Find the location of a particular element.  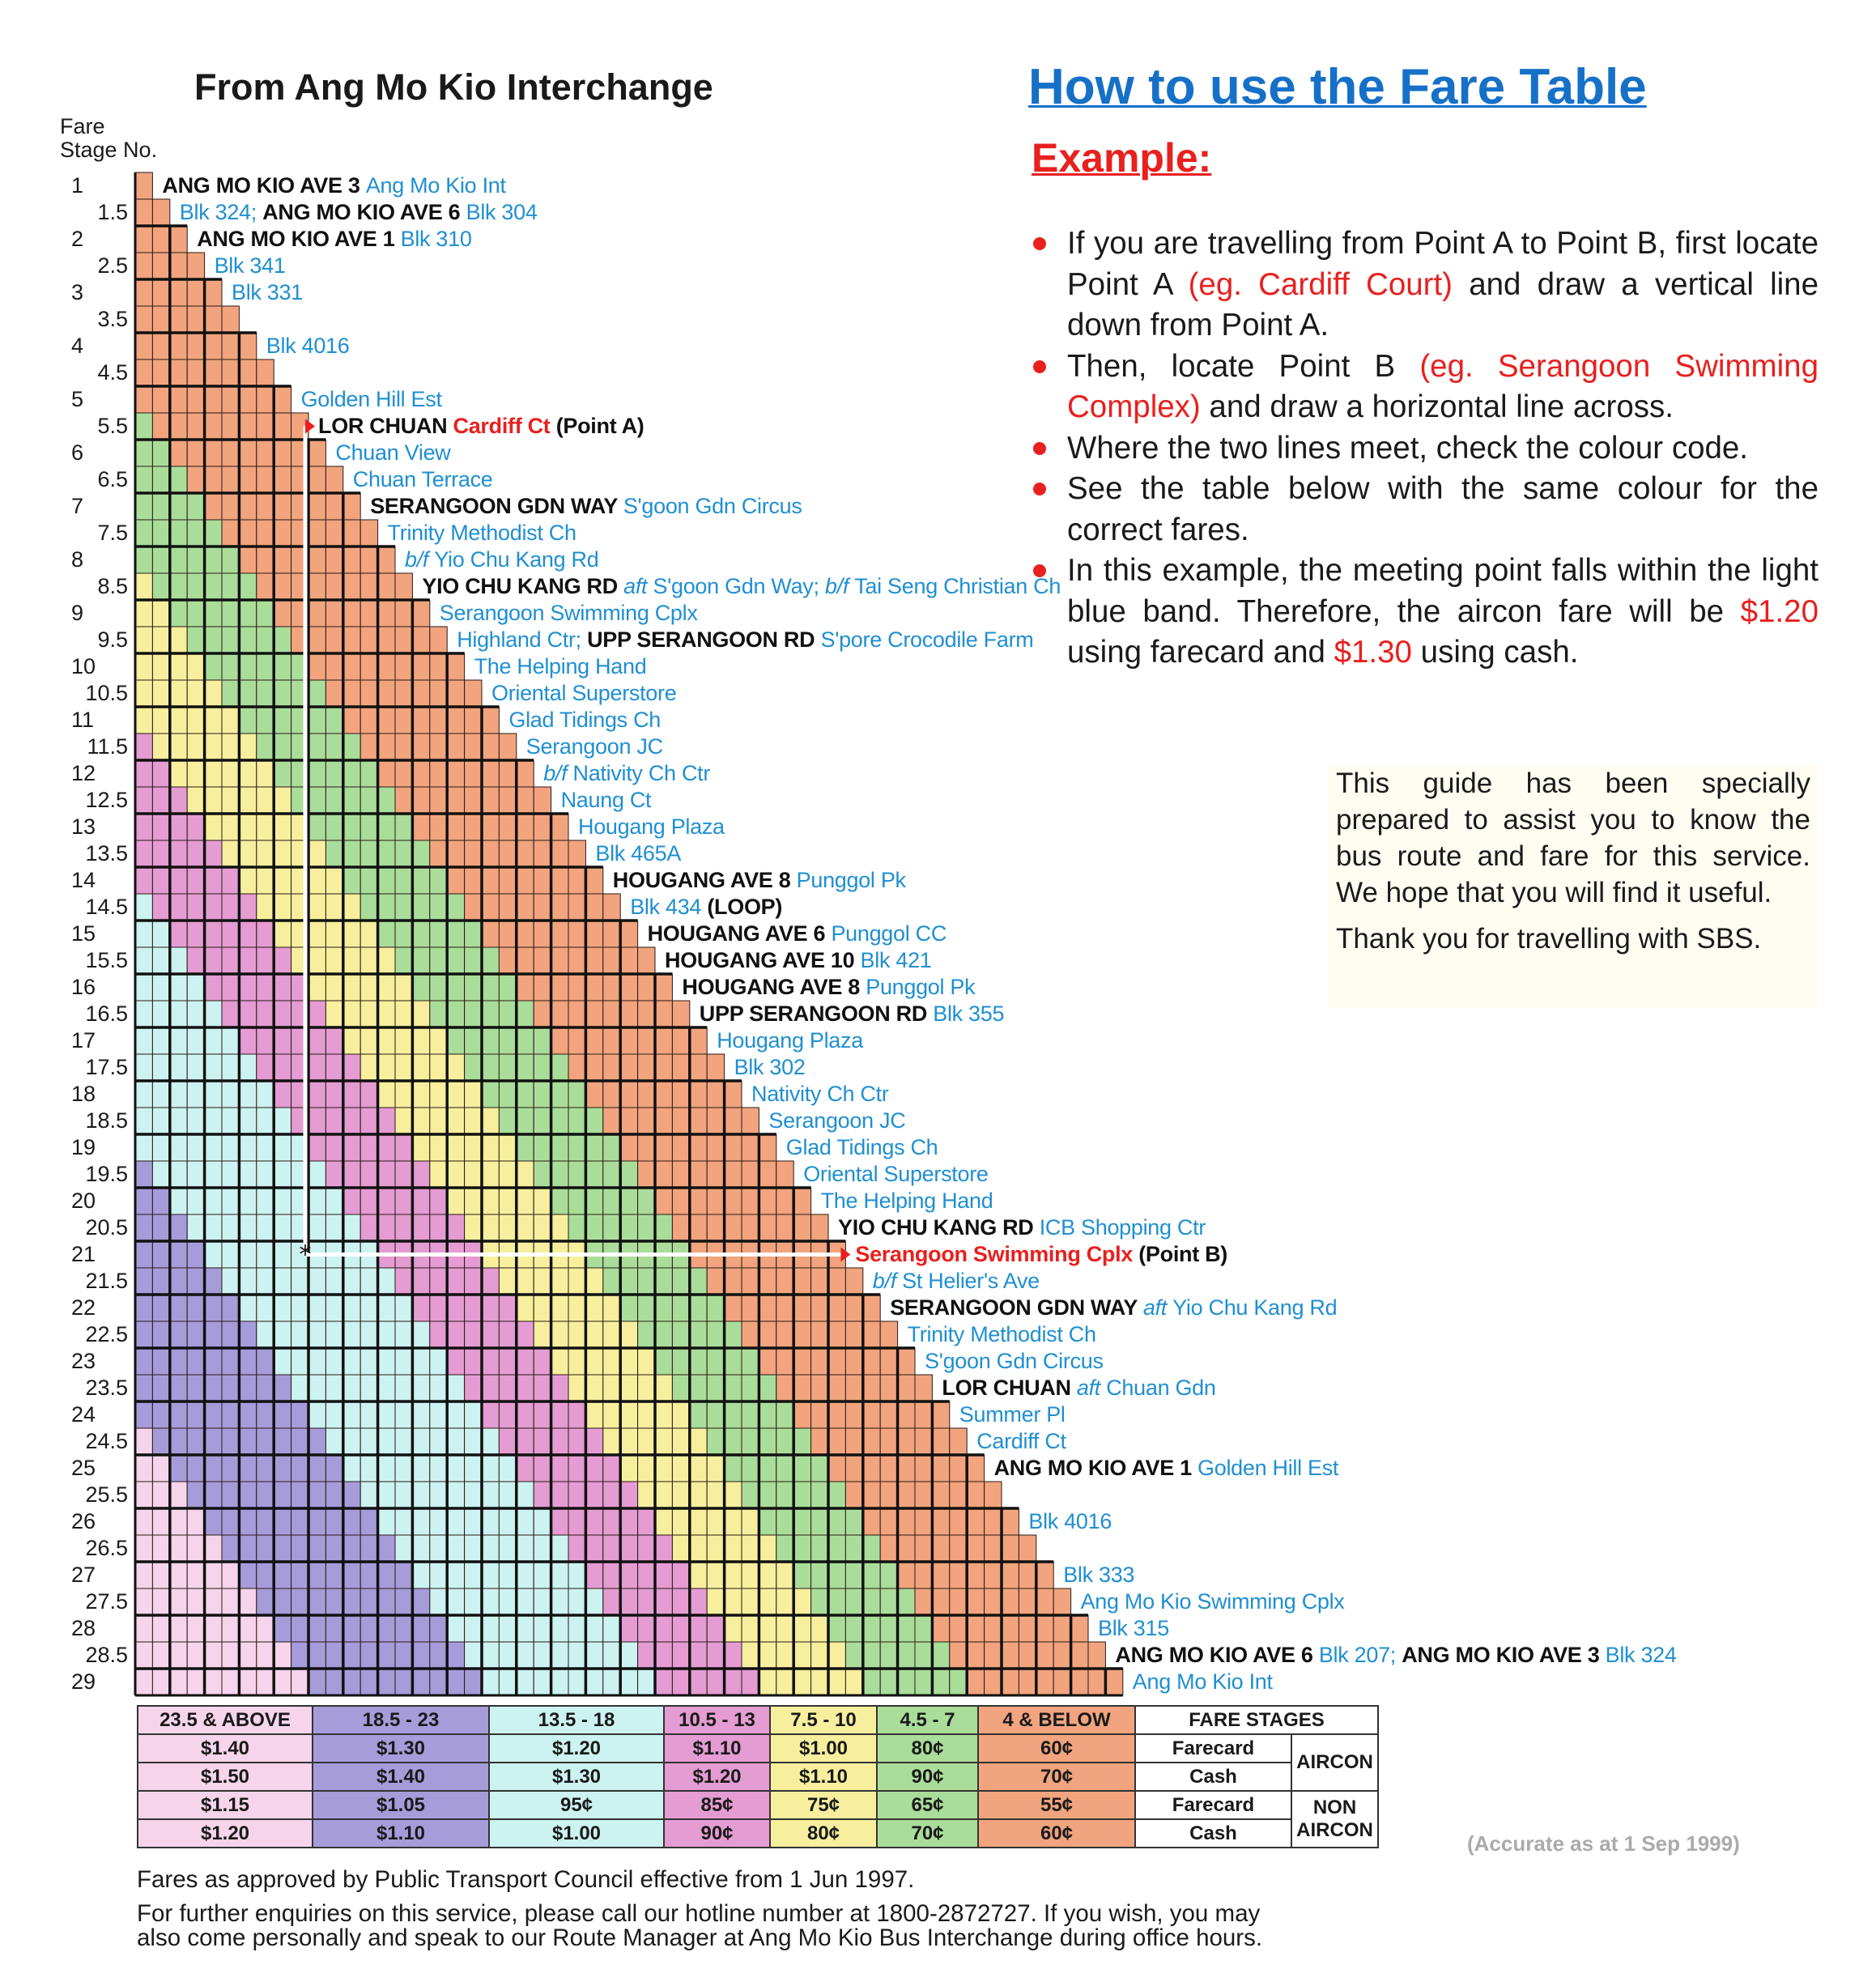

stage-number: 9 is located at coordinates (77, 613).